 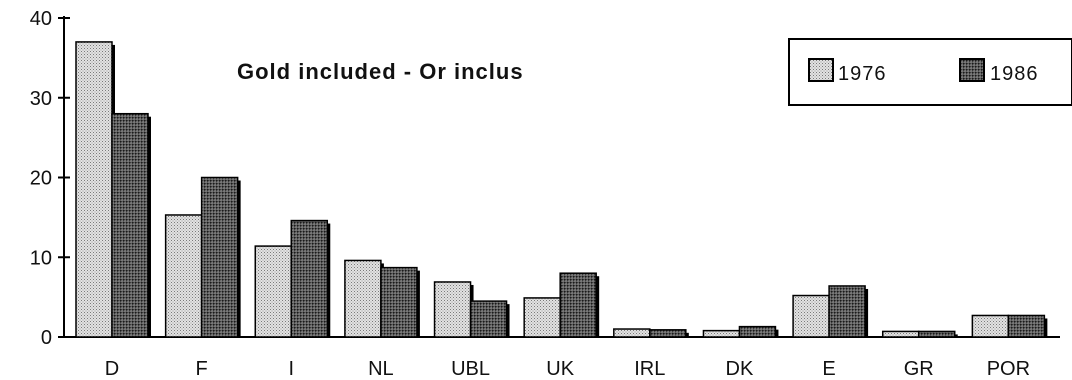 What do you see at coordinates (649, 369) in the screenshot?
I see `x-tick-label: IRL` at bounding box center [649, 369].